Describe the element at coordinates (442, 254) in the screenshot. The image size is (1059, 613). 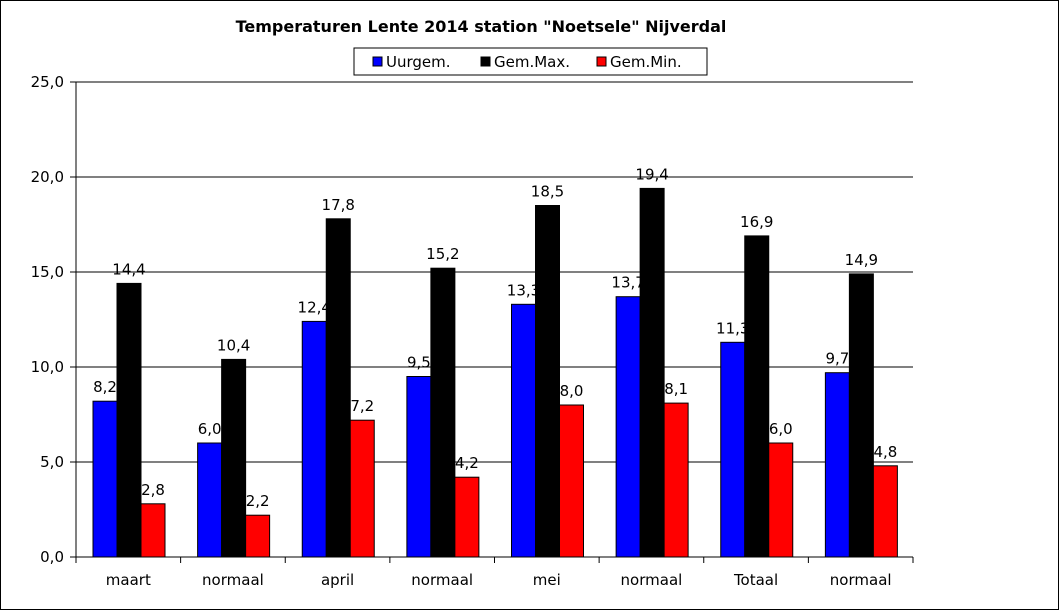
I see `data-label: 15,2` at that location.